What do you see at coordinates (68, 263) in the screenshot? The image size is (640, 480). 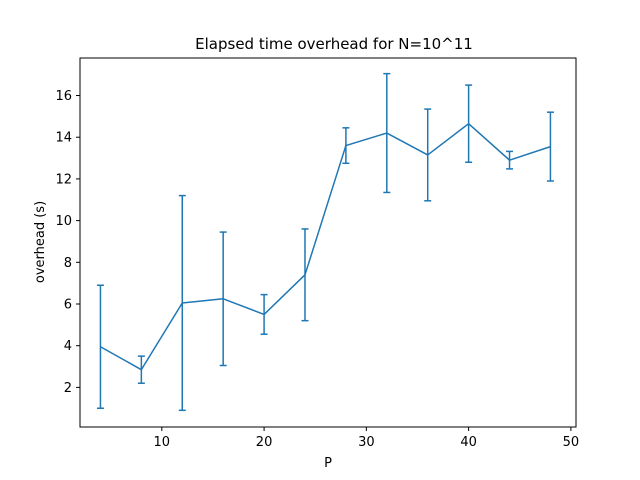 I see `y-tick-label: 8` at bounding box center [68, 263].